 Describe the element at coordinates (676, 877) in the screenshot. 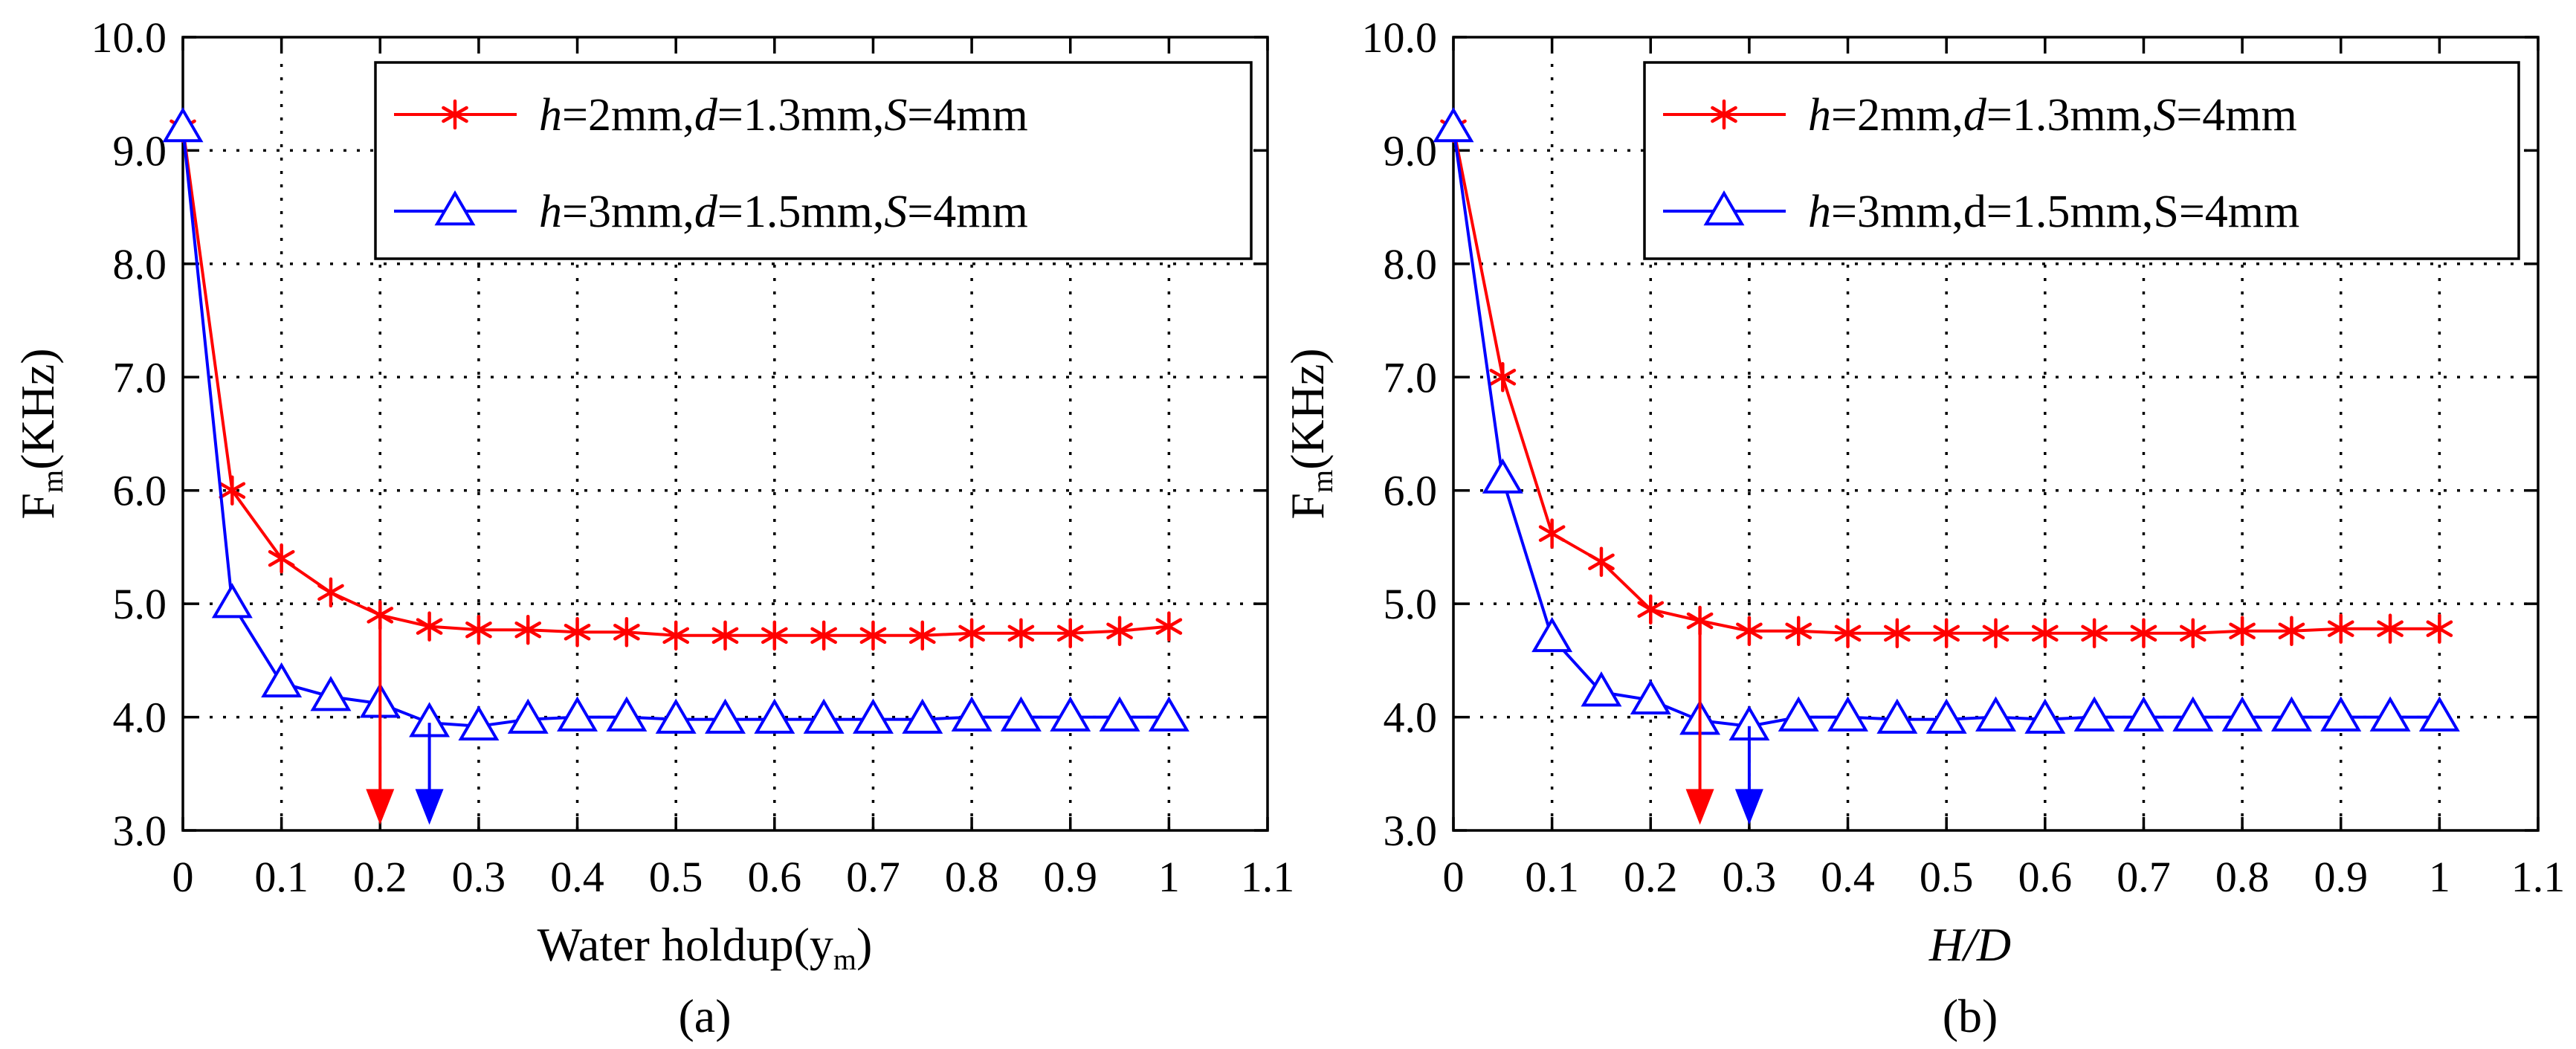

I see `x-tick-label: 0.5` at that location.